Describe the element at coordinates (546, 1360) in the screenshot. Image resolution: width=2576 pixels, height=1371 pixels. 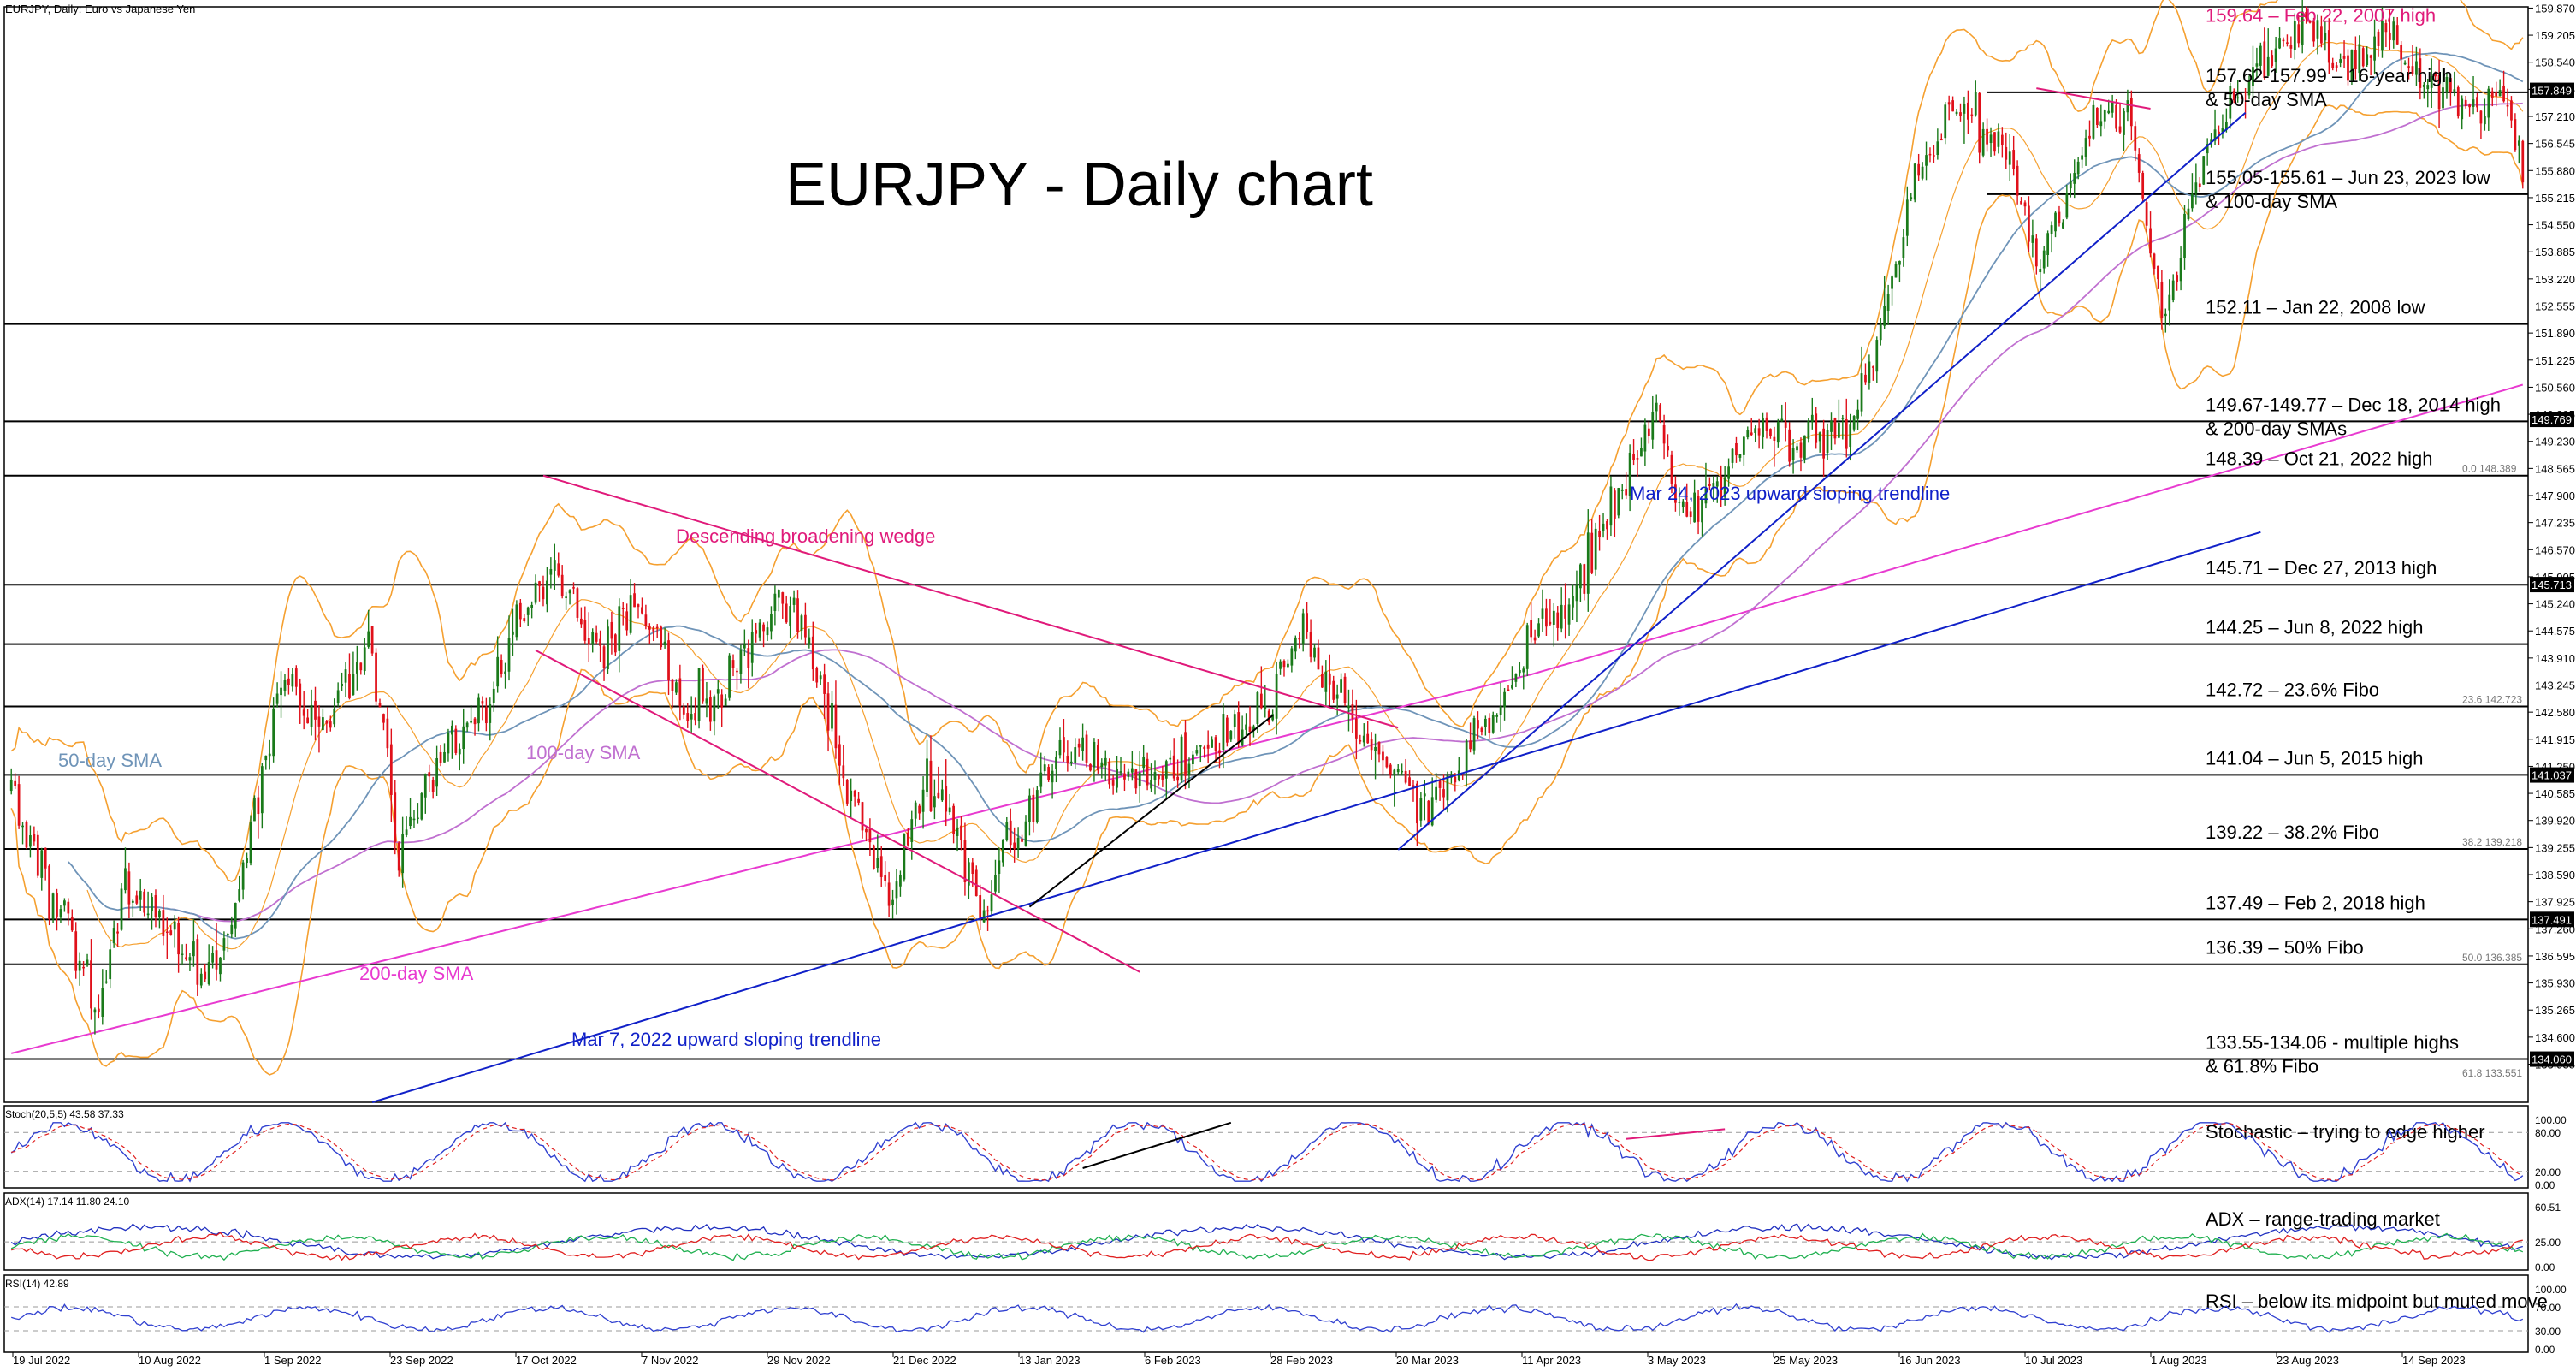
I see `x-tick-label: 17 Oct 2022` at that location.